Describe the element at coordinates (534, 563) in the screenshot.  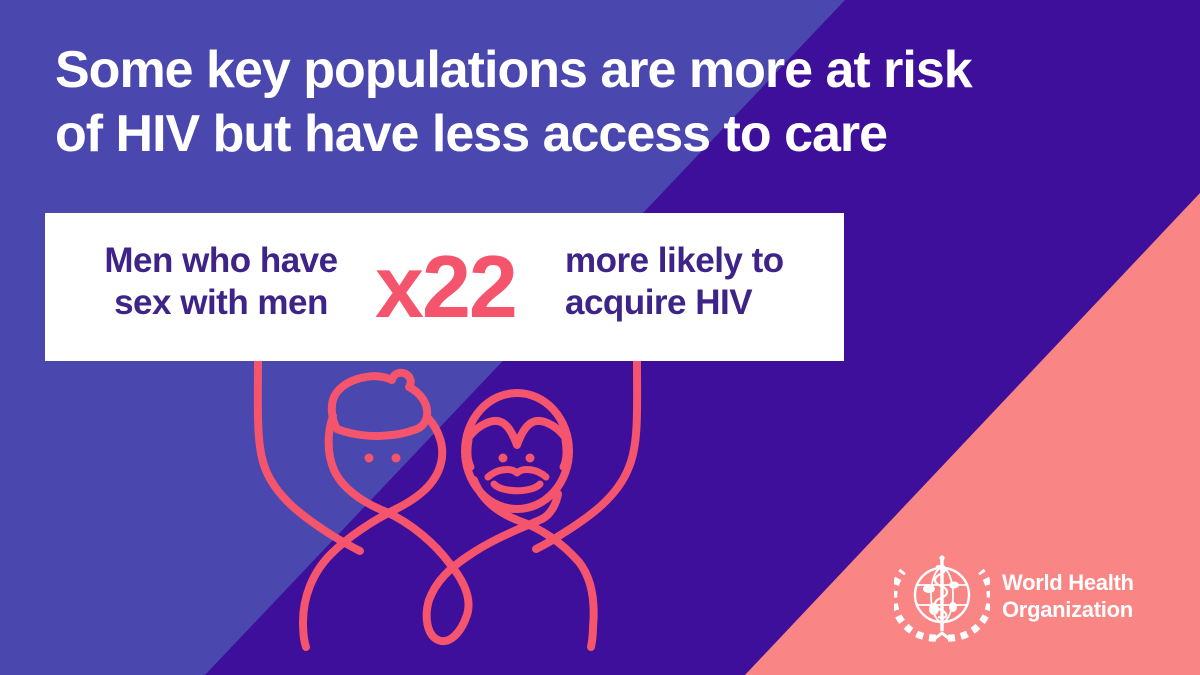
I see `right-man-outer-body` at that location.